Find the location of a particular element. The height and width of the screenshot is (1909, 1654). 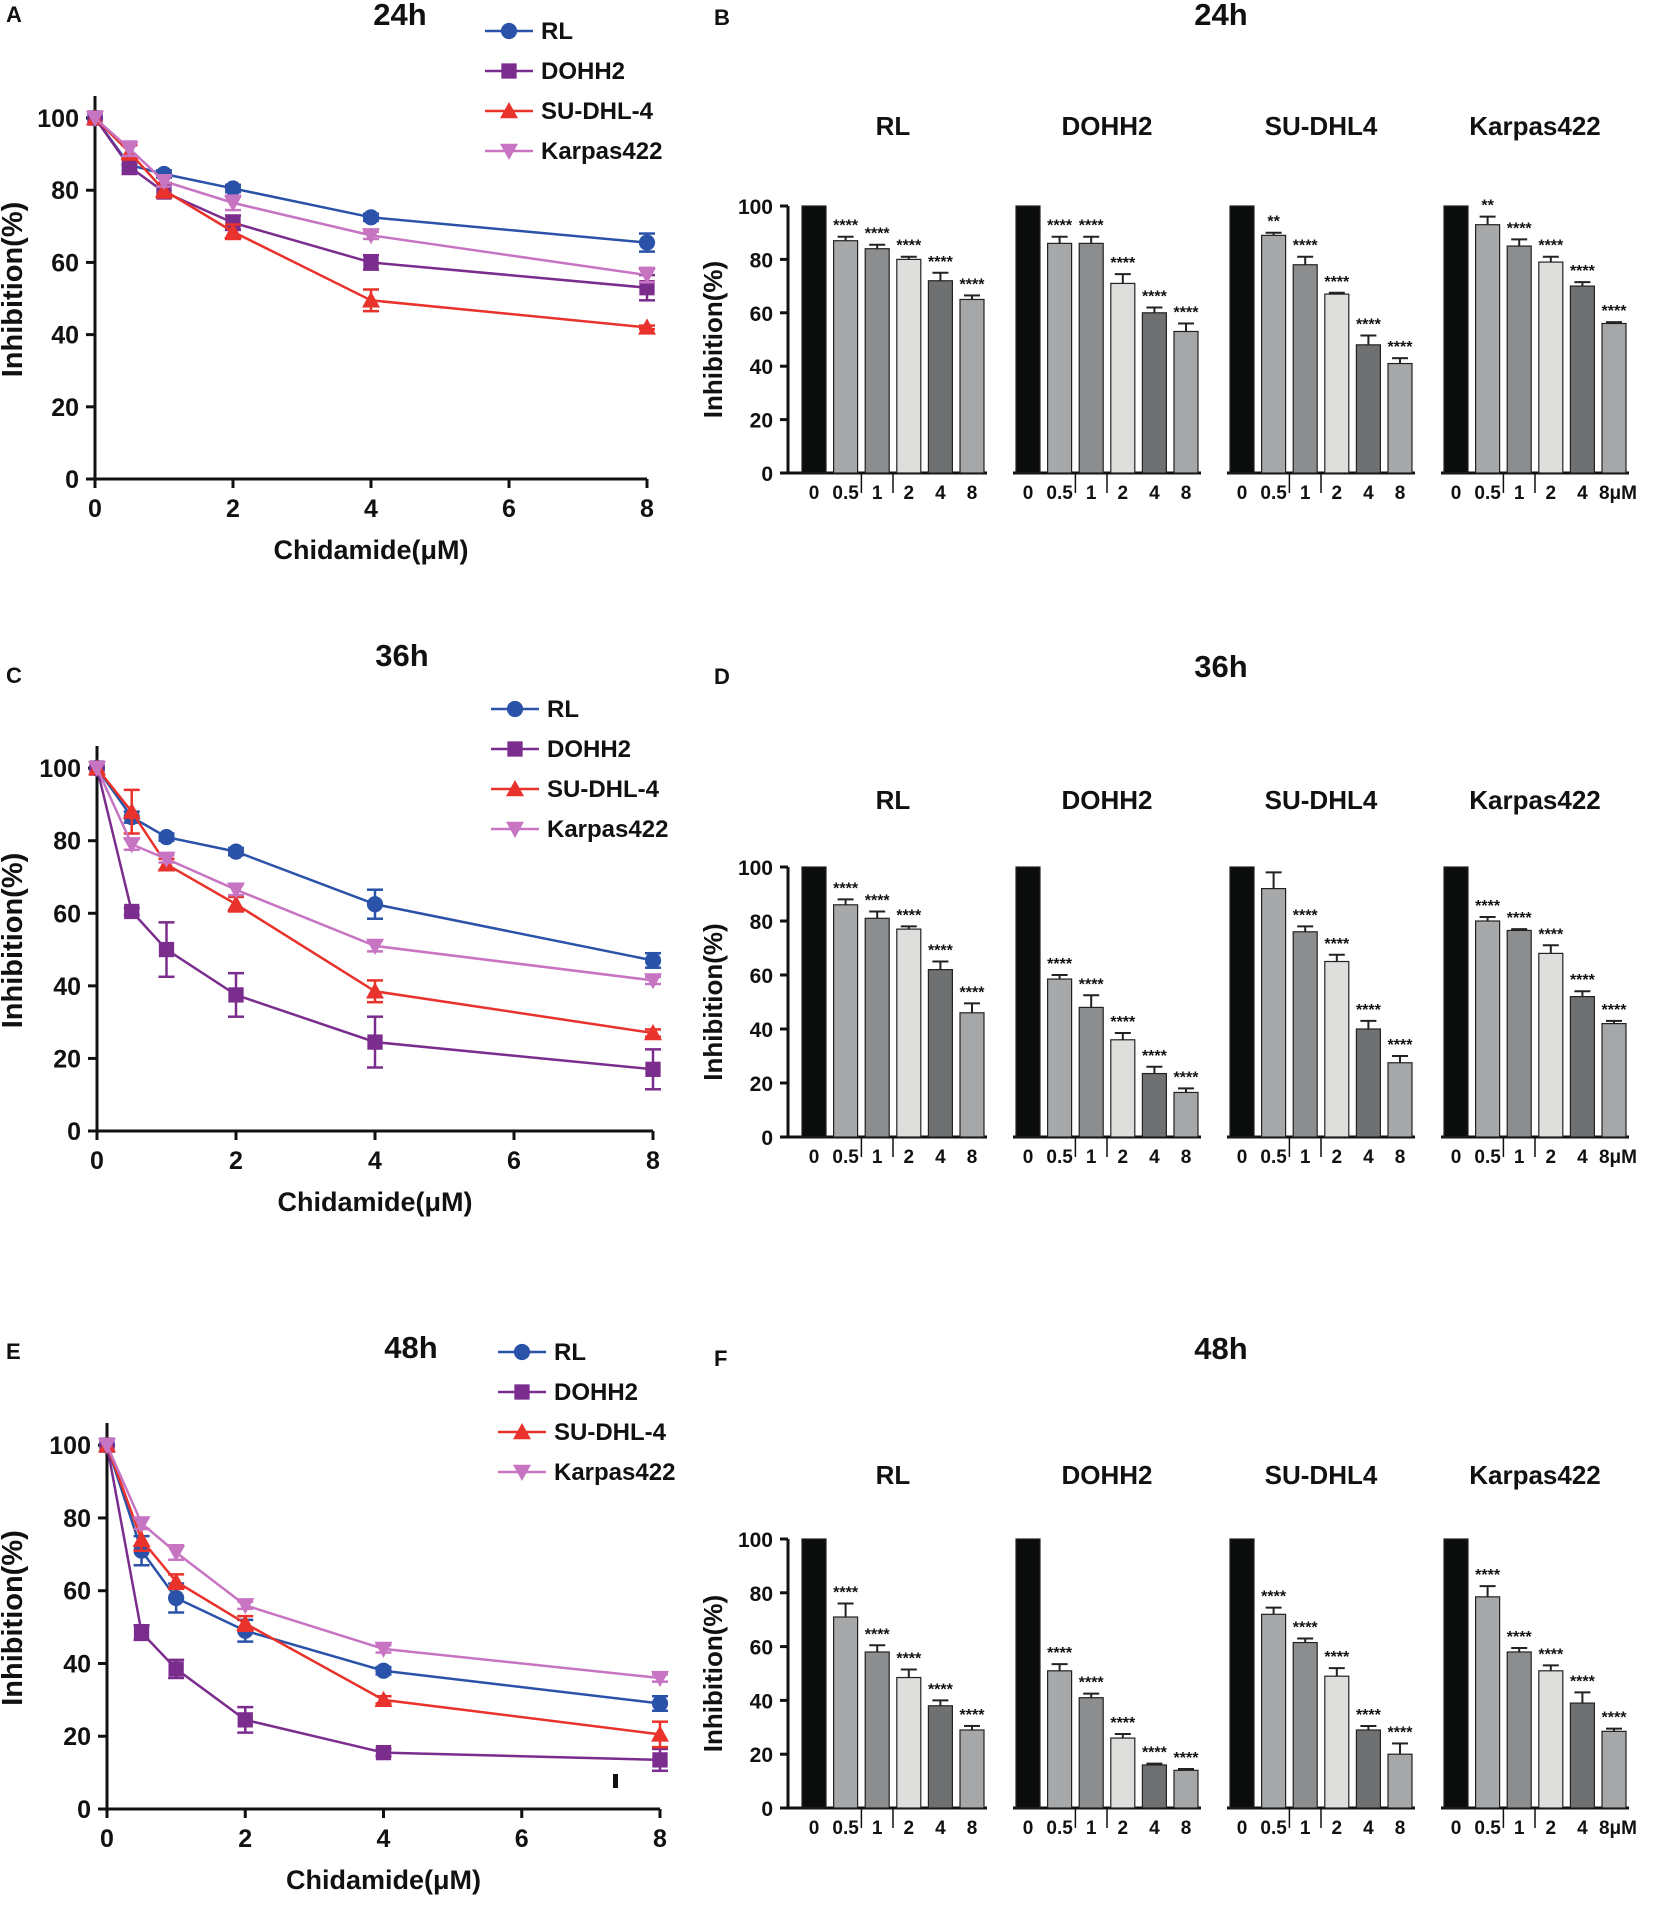

bar-group-karpas422: Karpas422 0 ** 0.5 **** 1 **** 2 **** 4 **** 8μM is located at coordinates (1539, 307).